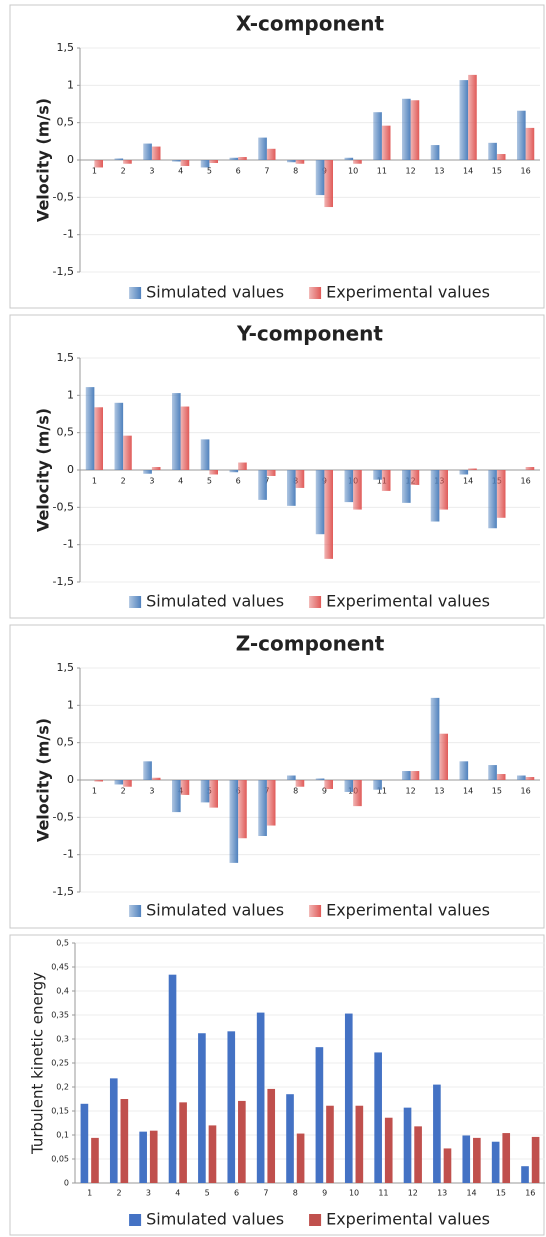 The width and height of the screenshot is (546, 1237). What do you see at coordinates (309, 334) in the screenshot?
I see `chart-title: Y-component` at bounding box center [309, 334].